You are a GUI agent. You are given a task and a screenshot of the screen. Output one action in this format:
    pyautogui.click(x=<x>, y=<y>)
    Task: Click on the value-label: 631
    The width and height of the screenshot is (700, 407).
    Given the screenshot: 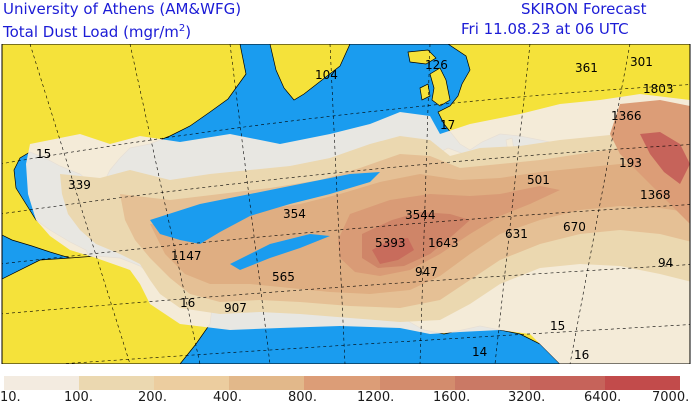 What is the action you would take?
    pyautogui.click(x=516, y=234)
    